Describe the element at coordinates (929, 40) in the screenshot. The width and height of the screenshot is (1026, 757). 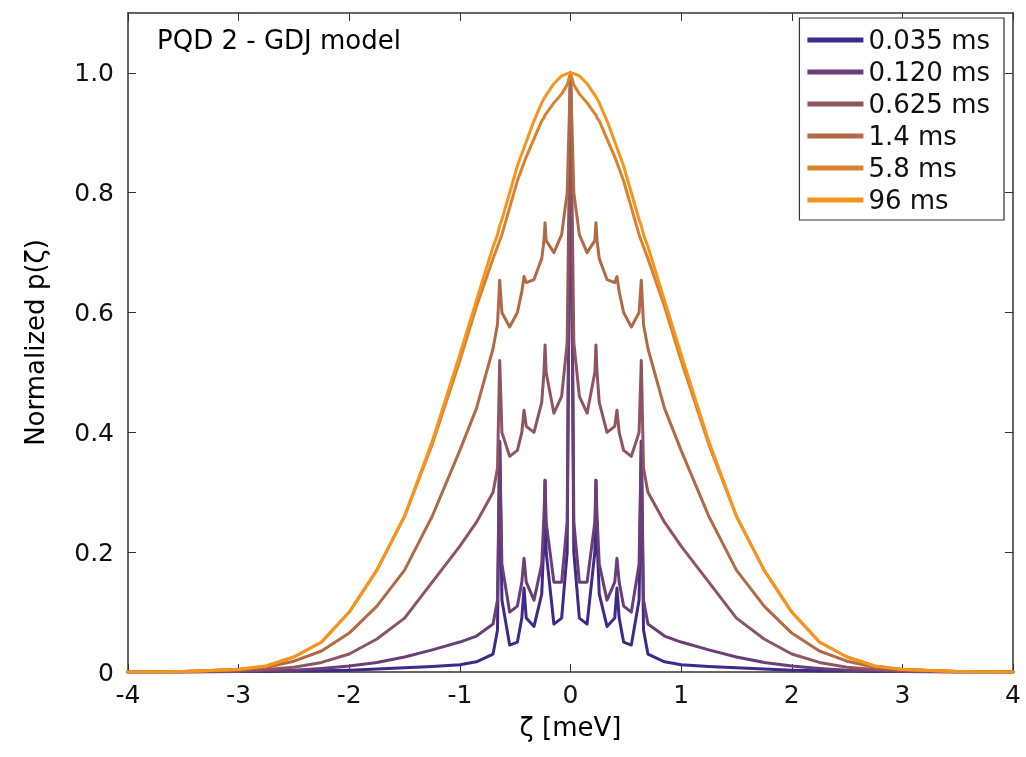
I see `legend-label: 0.035 ms` at that location.